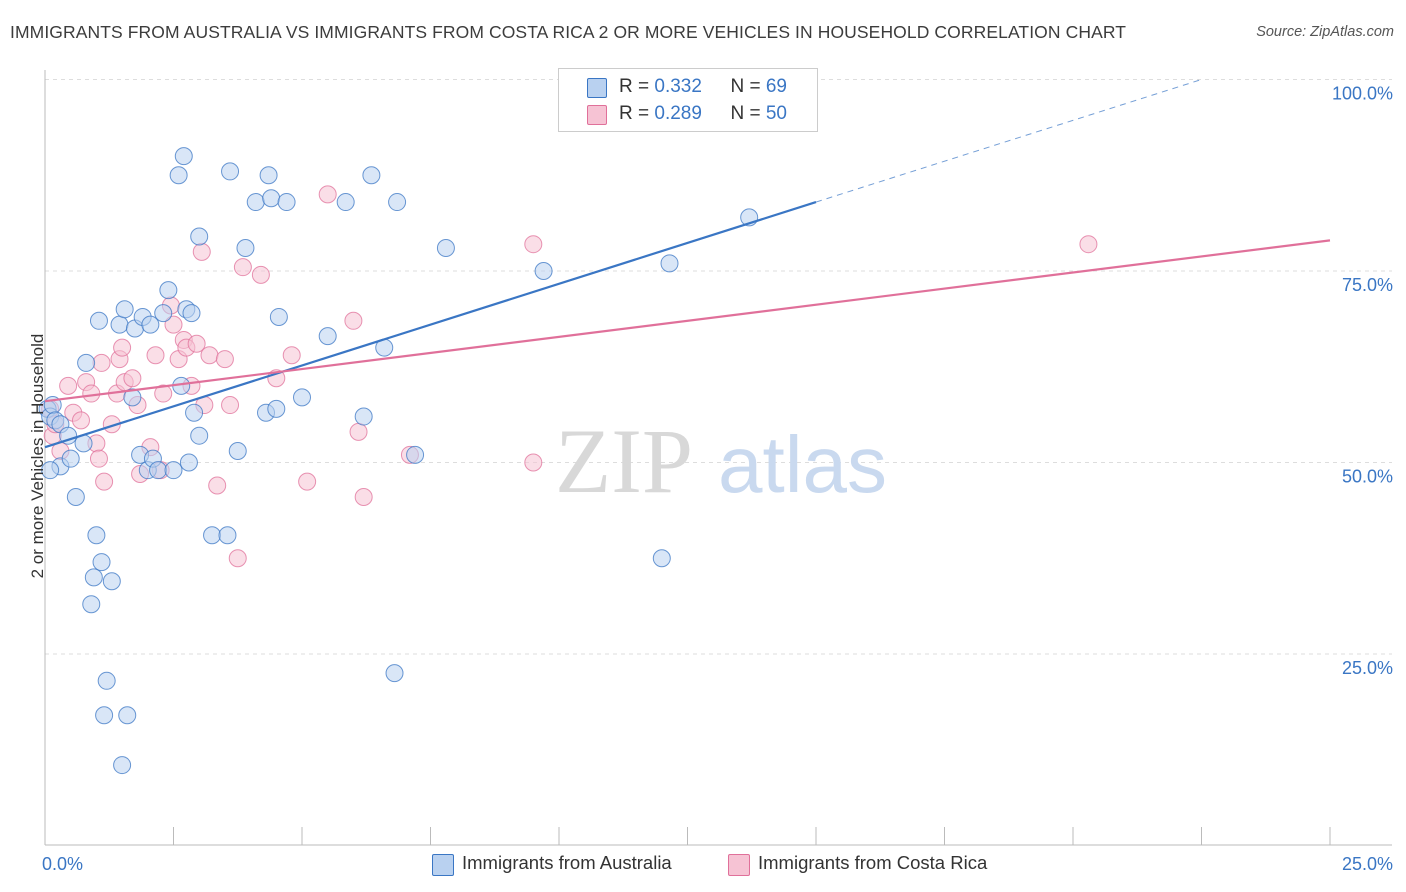 The width and height of the screenshot is (1406, 892). Describe the element at coordinates (597, 115) in the screenshot. I see `legend-swatch-costa-rica` at that location.